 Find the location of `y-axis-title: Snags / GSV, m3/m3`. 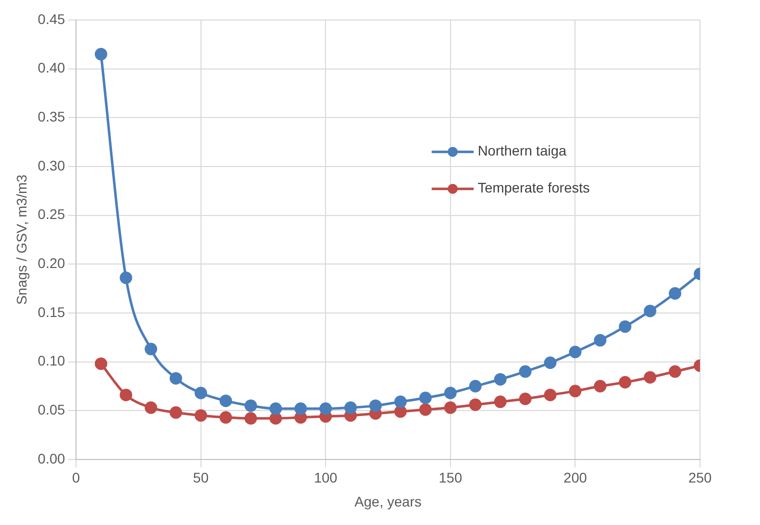

y-axis-title: Snags / GSV, m3/m3 is located at coordinates (21, 239).